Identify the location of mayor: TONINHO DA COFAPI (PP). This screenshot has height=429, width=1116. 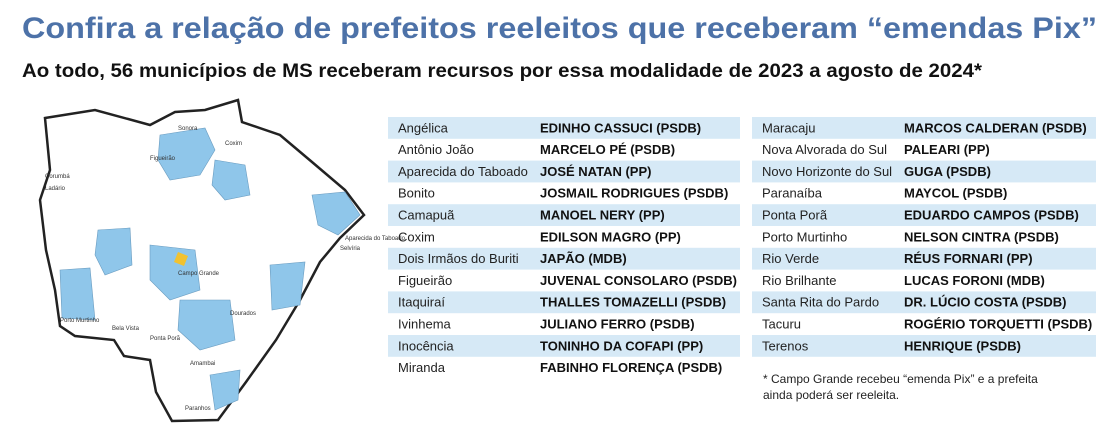
(621, 345).